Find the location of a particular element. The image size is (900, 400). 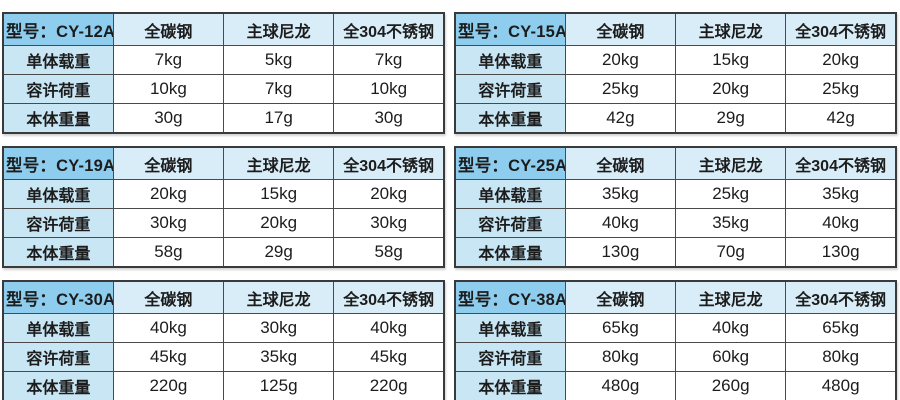

model-cell: 型号：CY-38A is located at coordinates (510, 297).